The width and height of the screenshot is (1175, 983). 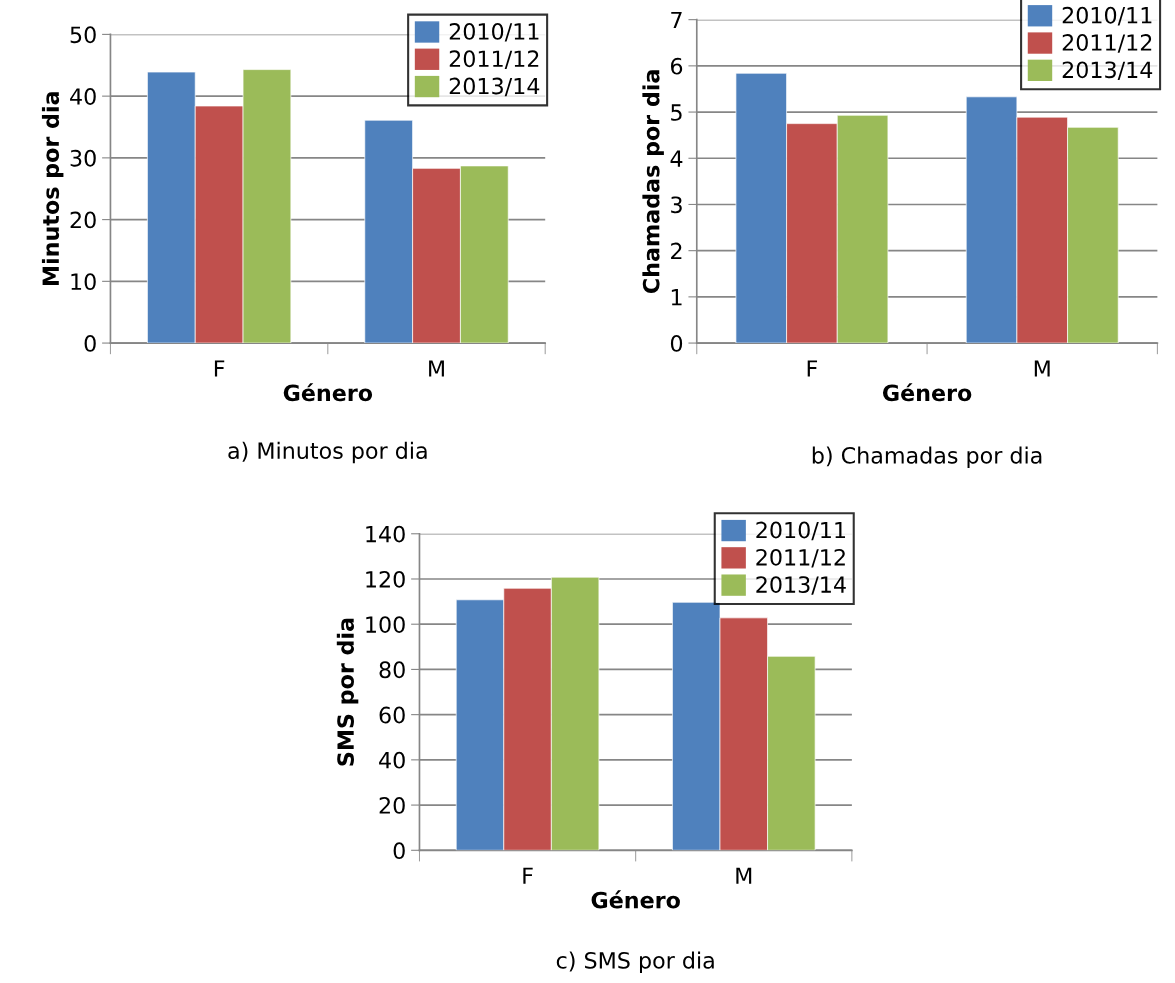 What do you see at coordinates (676, 112) in the screenshot?
I see `y-tick-label: 5` at bounding box center [676, 112].